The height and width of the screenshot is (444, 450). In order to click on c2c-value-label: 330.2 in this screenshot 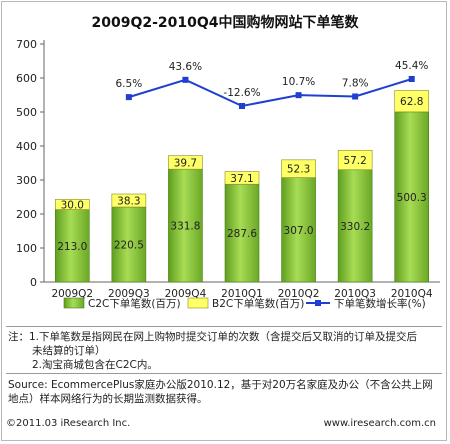, I will do `click(355, 227)`.